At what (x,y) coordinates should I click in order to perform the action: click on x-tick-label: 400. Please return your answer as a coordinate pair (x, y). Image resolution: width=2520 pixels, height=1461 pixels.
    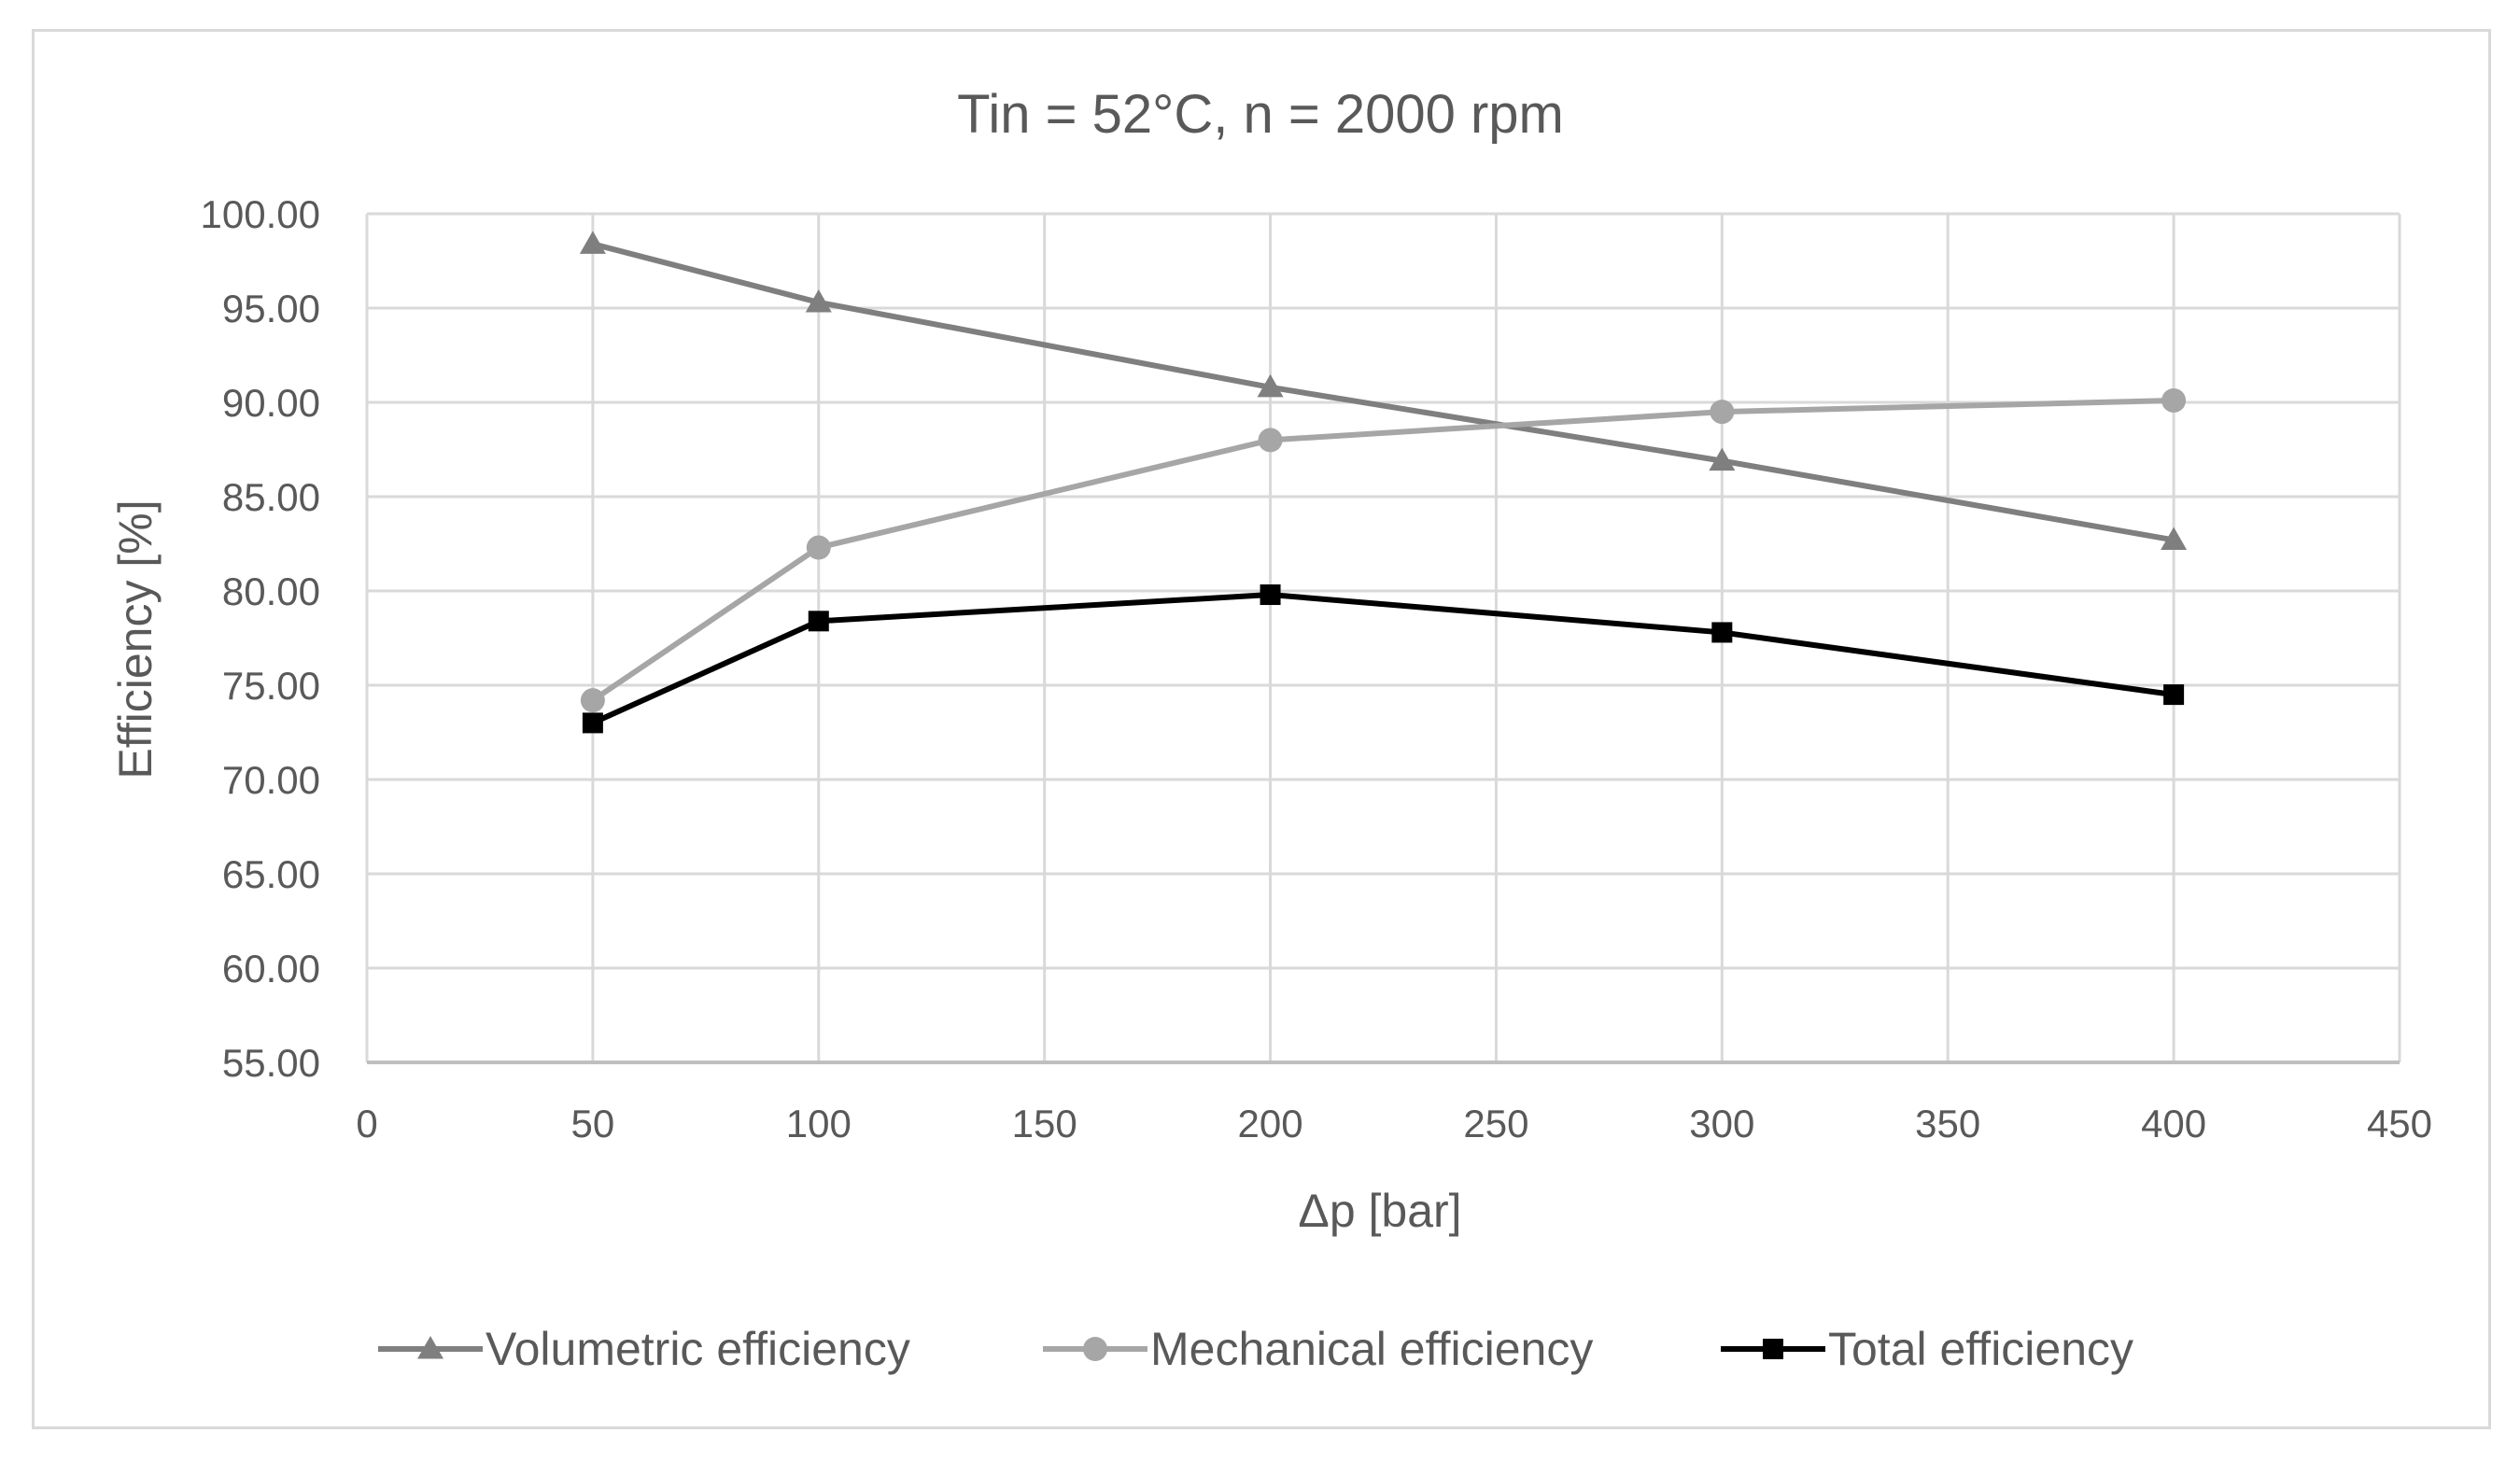
    Looking at the image, I should click on (2173, 1123).